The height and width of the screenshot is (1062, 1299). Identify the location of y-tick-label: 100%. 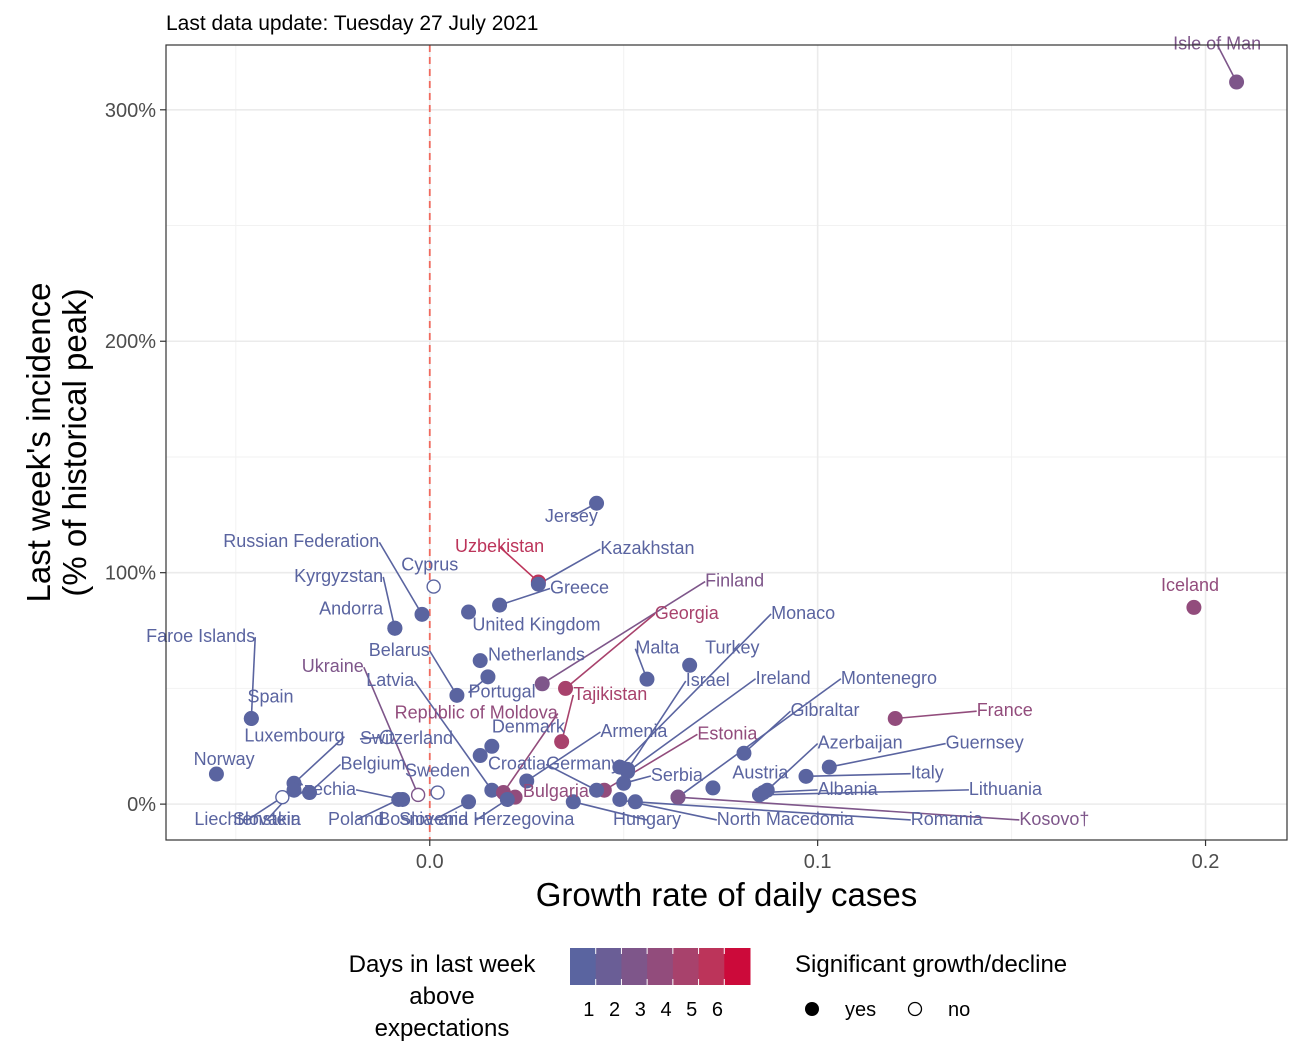
(130, 574).